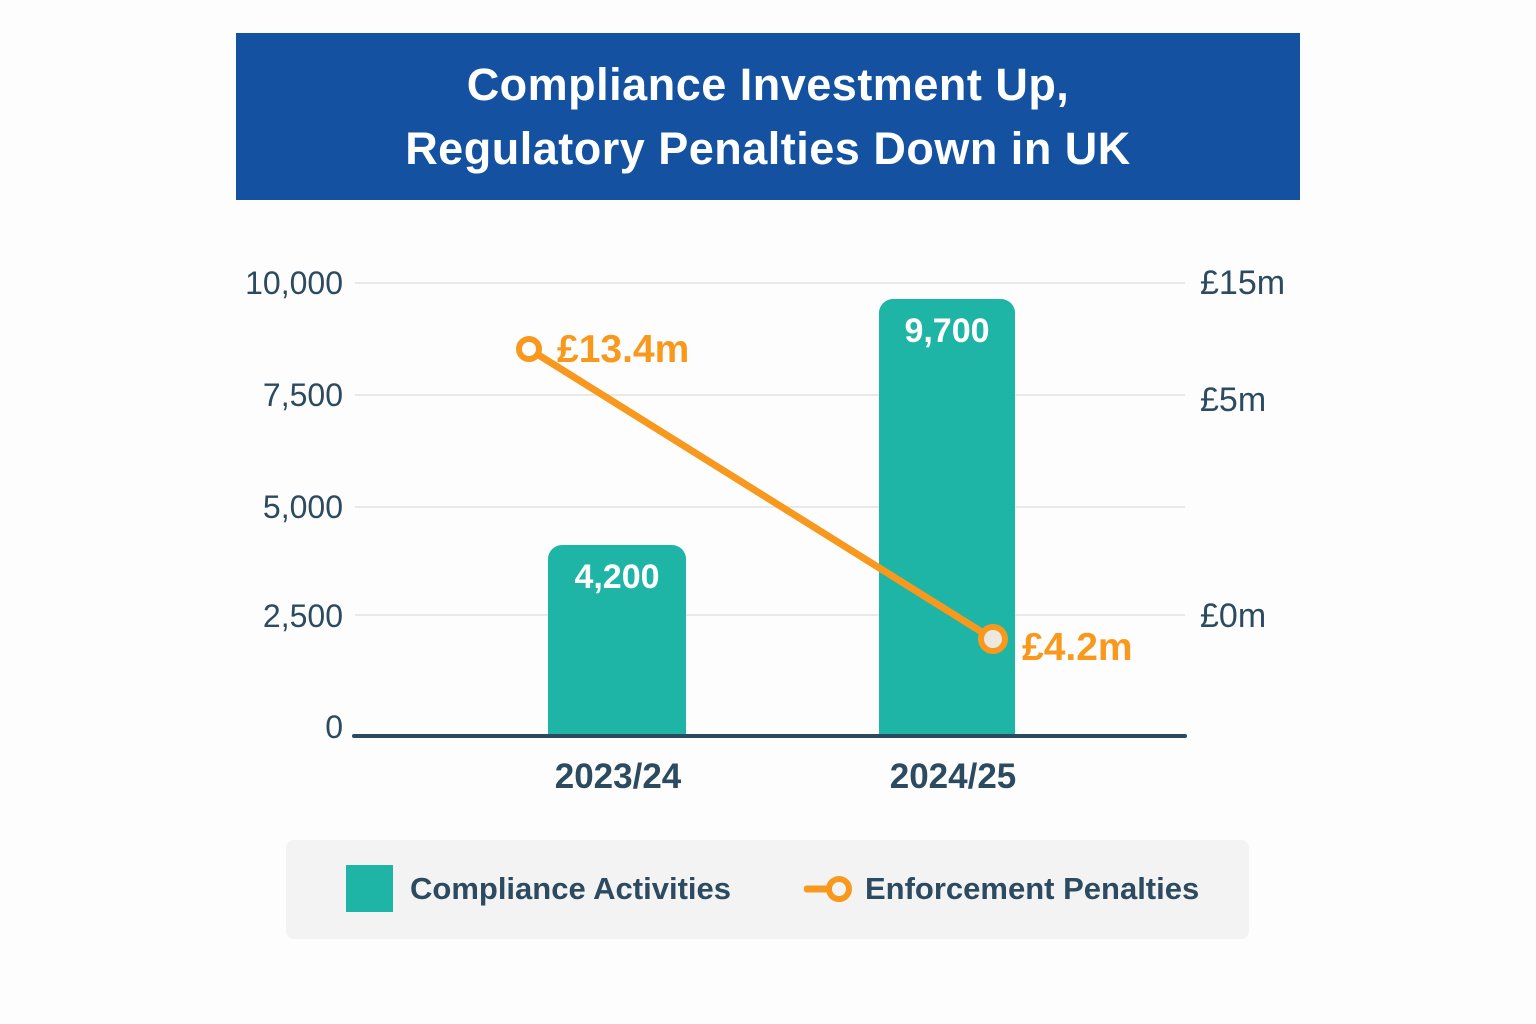 The height and width of the screenshot is (1024, 1536). Describe the element at coordinates (953, 776) in the screenshot. I see `x-axis-label-2024-25: 2024/25` at that location.